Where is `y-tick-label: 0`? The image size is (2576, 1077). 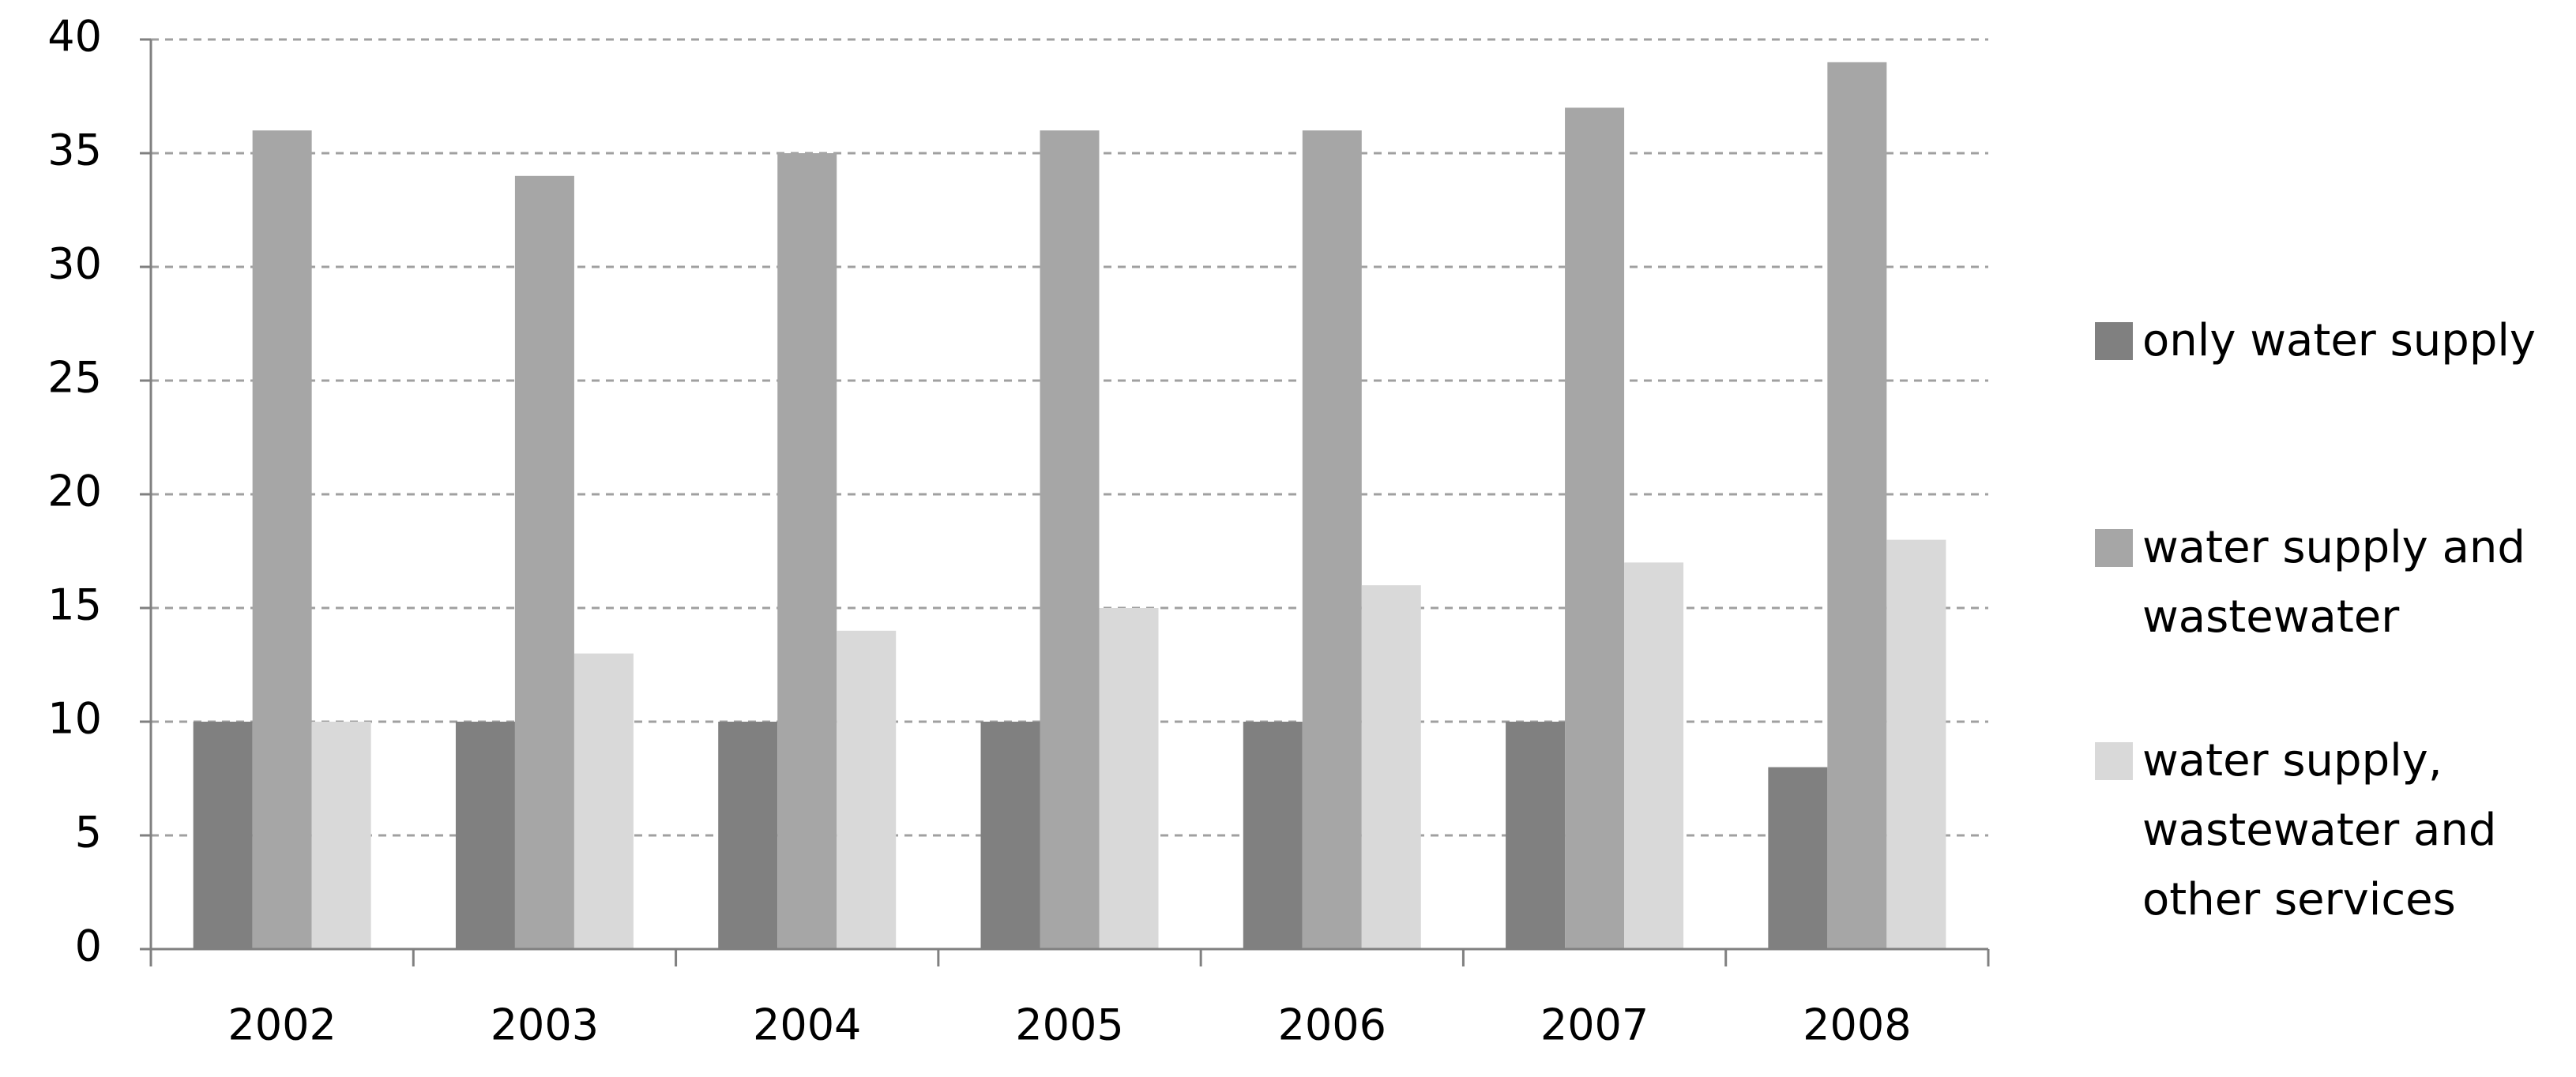 y-tick-label: 0 is located at coordinates (89, 946).